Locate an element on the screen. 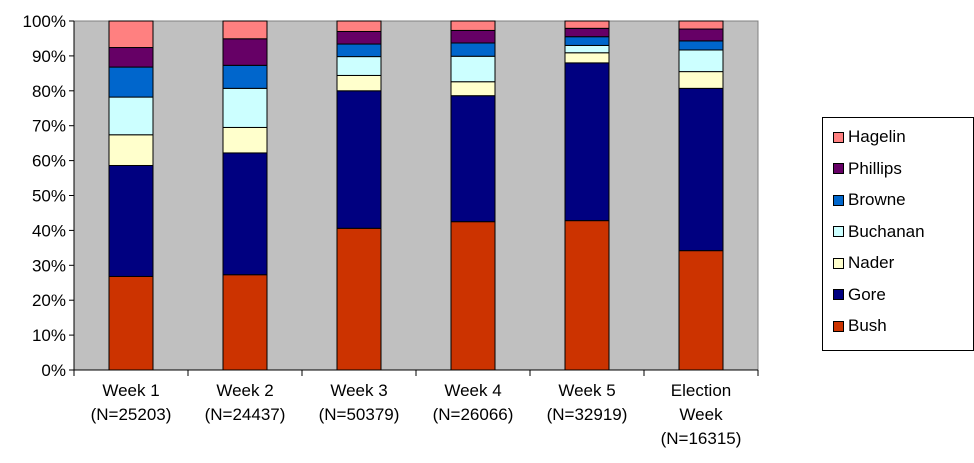 The height and width of the screenshot is (463, 974). legend-item-nader: Nader is located at coordinates (863, 263).